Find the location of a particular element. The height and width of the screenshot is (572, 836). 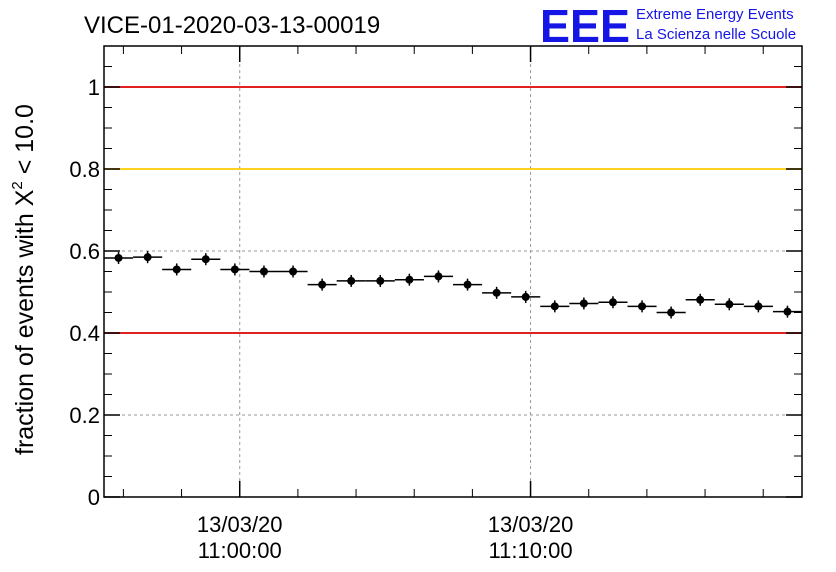

y-tick-label: 0.8 is located at coordinates (84, 169).